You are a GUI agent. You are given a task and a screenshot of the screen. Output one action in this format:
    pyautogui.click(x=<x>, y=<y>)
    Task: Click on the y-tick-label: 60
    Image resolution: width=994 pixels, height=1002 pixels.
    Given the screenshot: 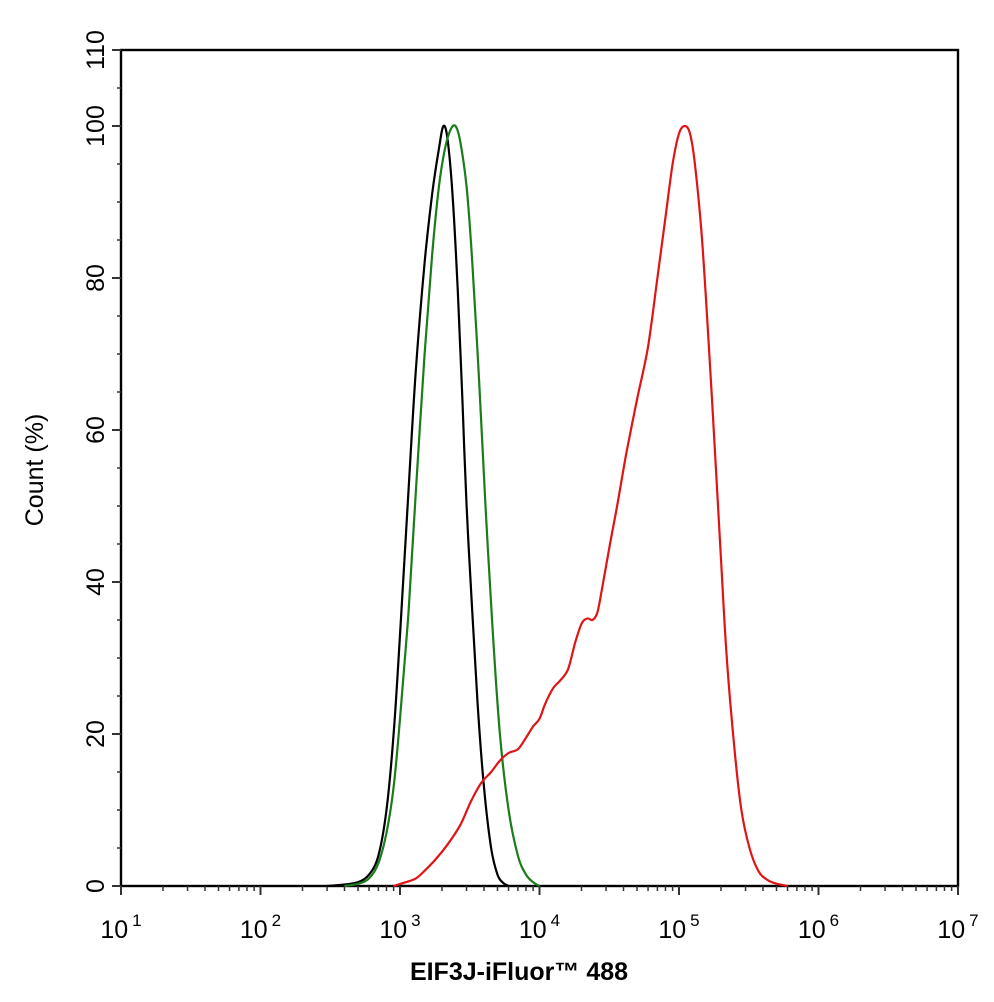 What is the action you would take?
    pyautogui.click(x=96, y=430)
    